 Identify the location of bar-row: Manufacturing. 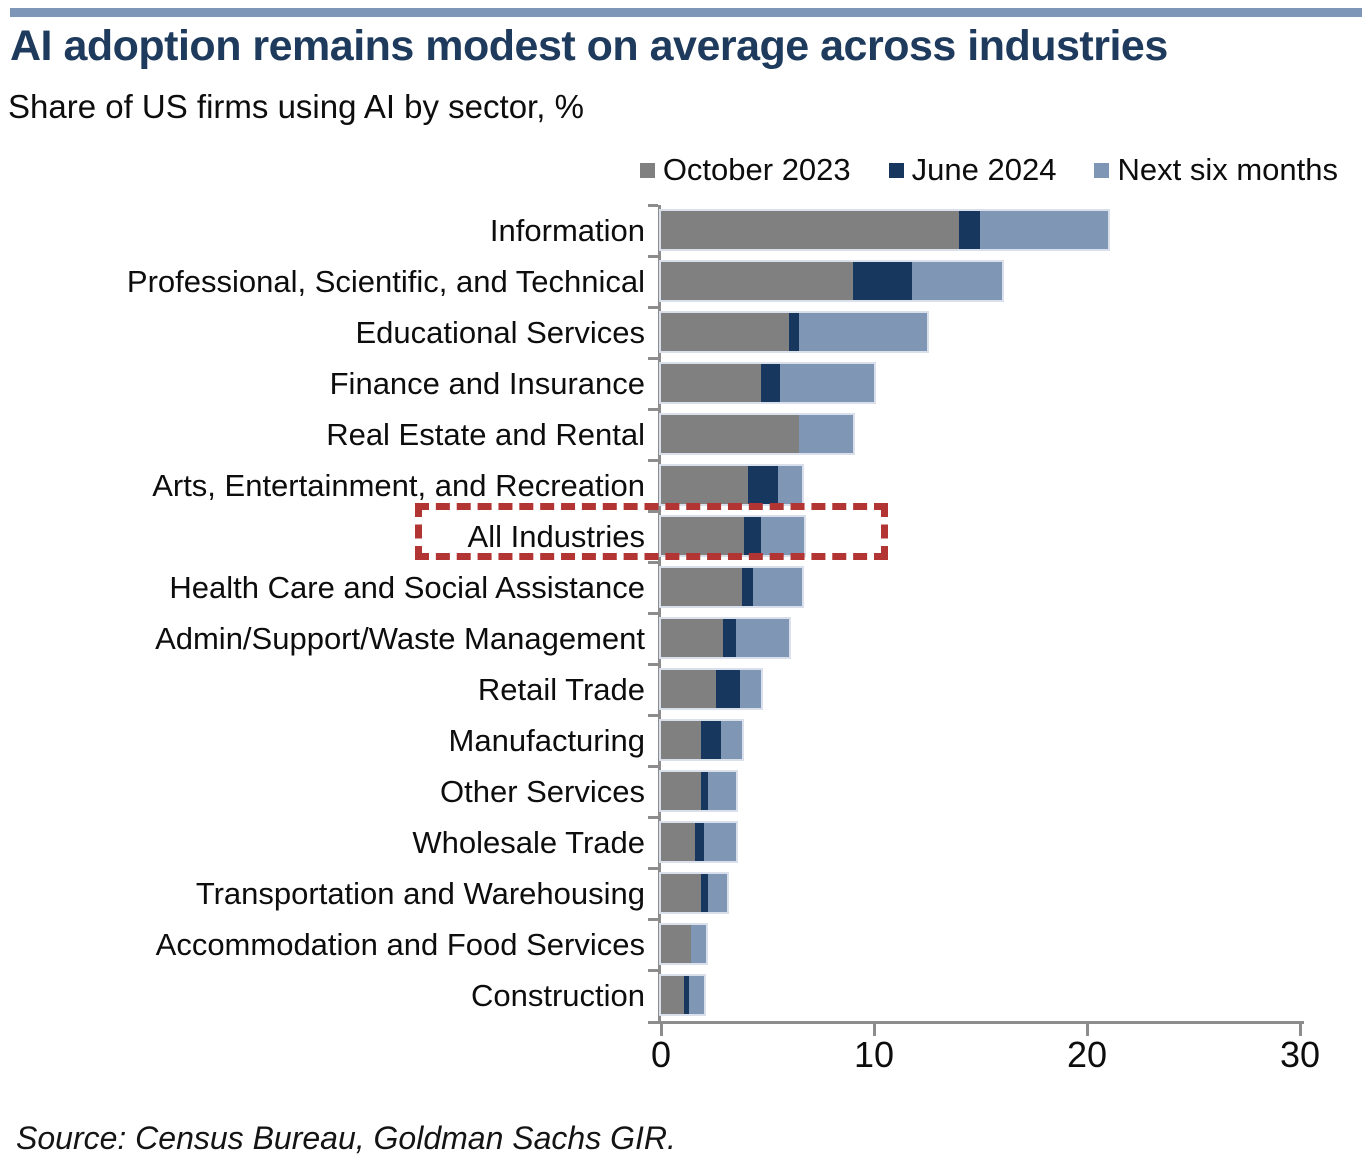
(686, 740).